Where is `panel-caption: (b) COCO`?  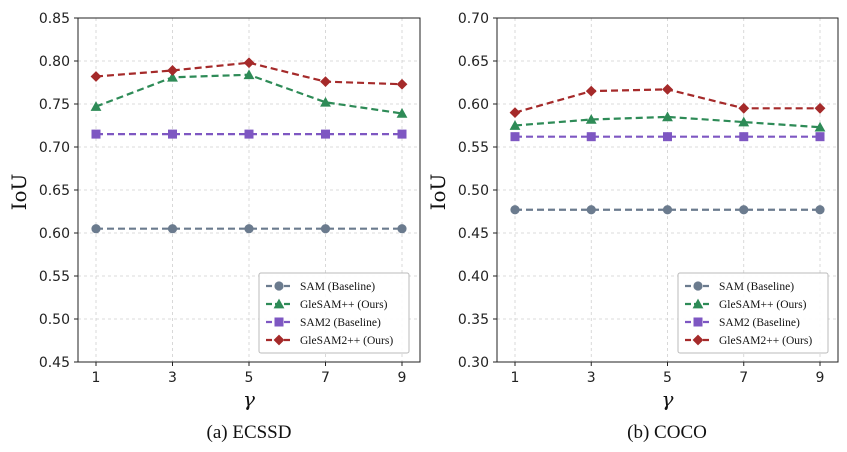
panel-caption: (b) COCO is located at coordinates (667, 432).